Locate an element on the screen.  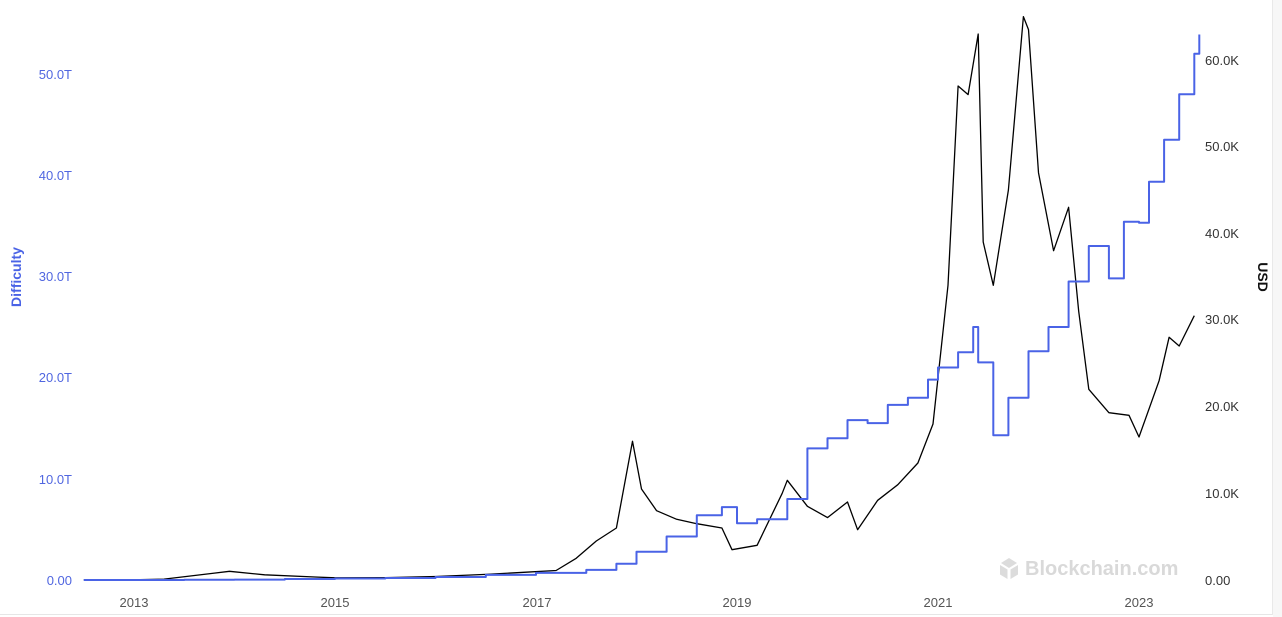
x-tick: 2013 is located at coordinates (134, 602).